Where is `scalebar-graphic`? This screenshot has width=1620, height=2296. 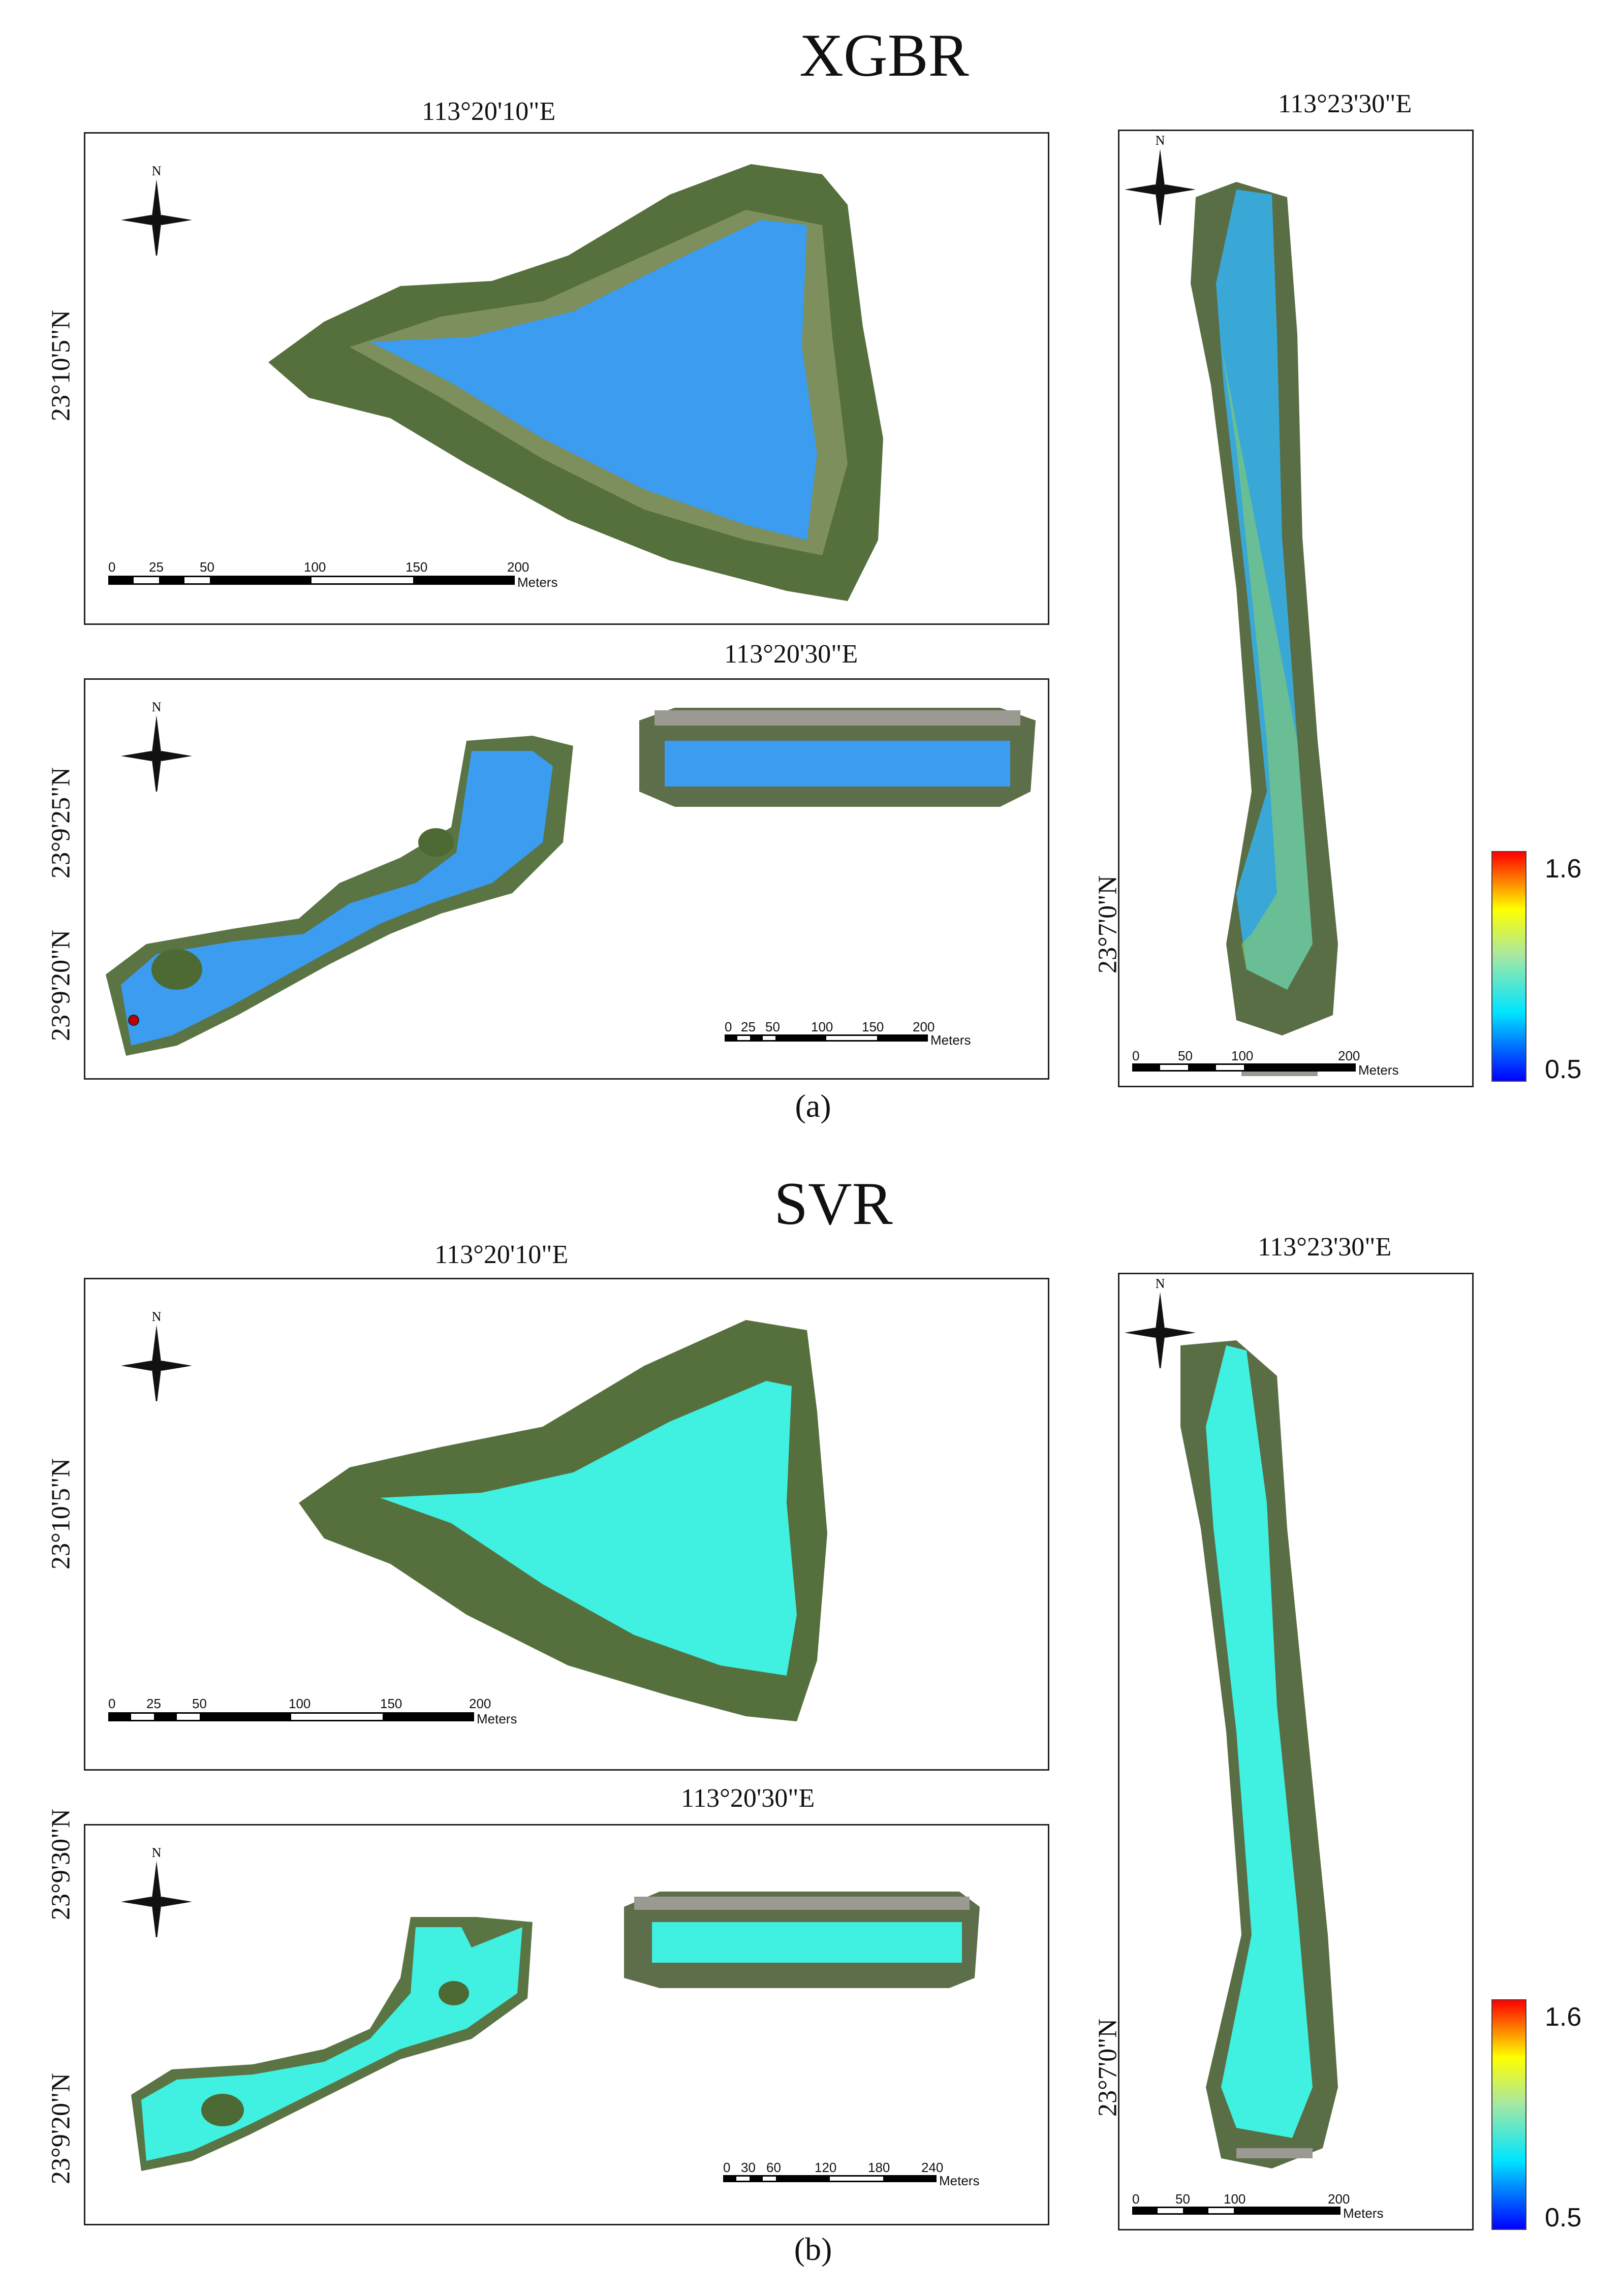
scalebar-graphic is located at coordinates (311, 580).